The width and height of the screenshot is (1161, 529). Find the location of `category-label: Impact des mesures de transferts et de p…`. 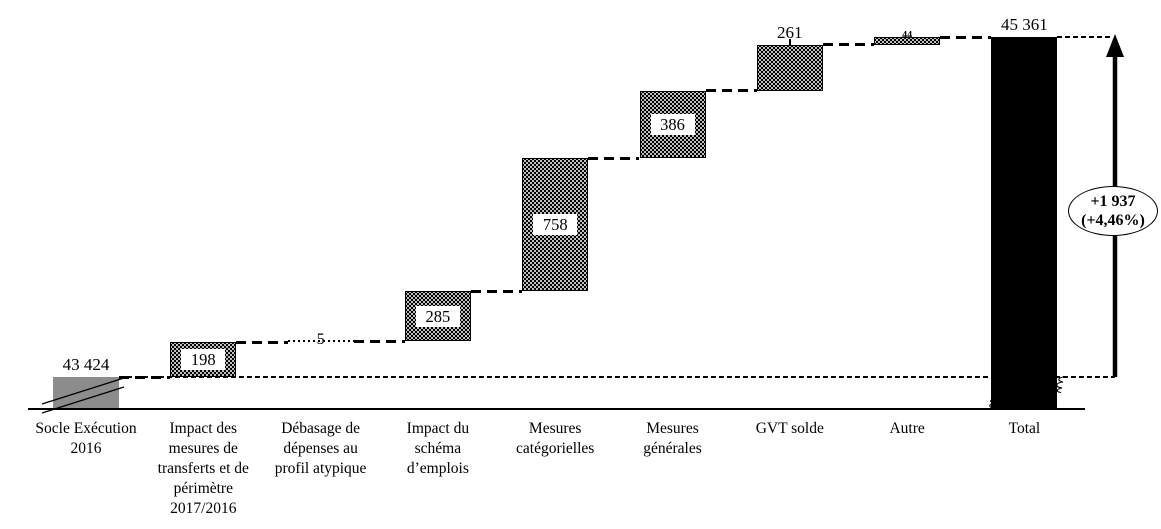

category-label: Impact des mesures de transferts et de p… is located at coordinates (203, 468).